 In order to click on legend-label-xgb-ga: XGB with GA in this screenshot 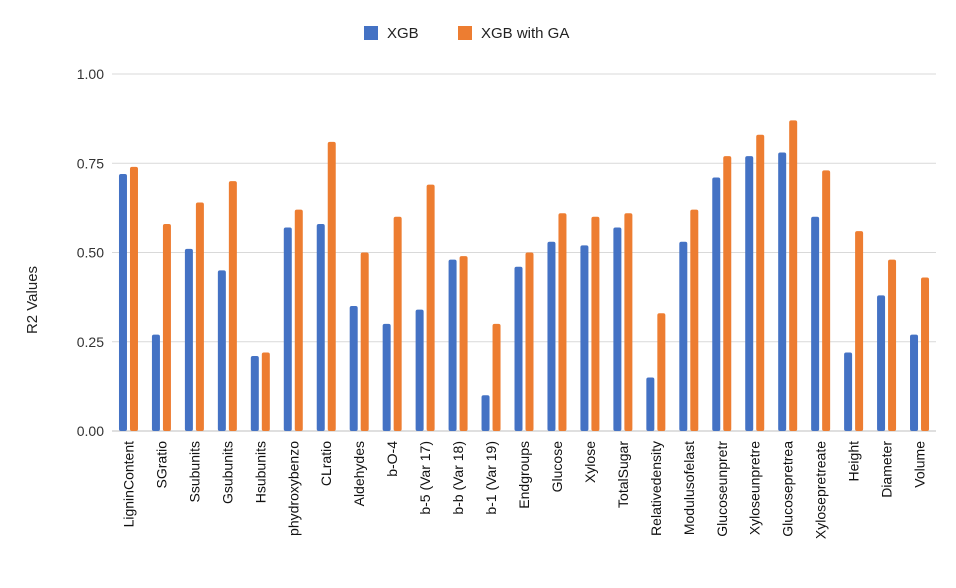, I will do `click(525, 33)`.